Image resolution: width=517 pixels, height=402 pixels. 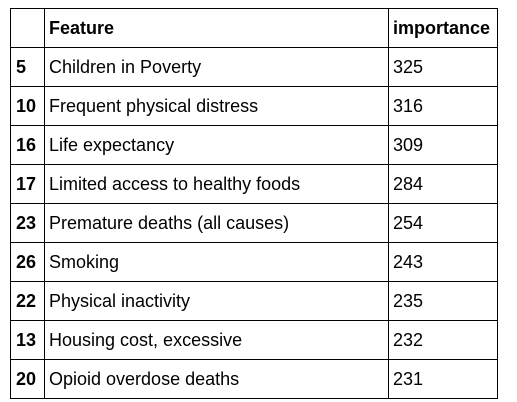 I want to click on row-index: 26, so click(x=27, y=262).